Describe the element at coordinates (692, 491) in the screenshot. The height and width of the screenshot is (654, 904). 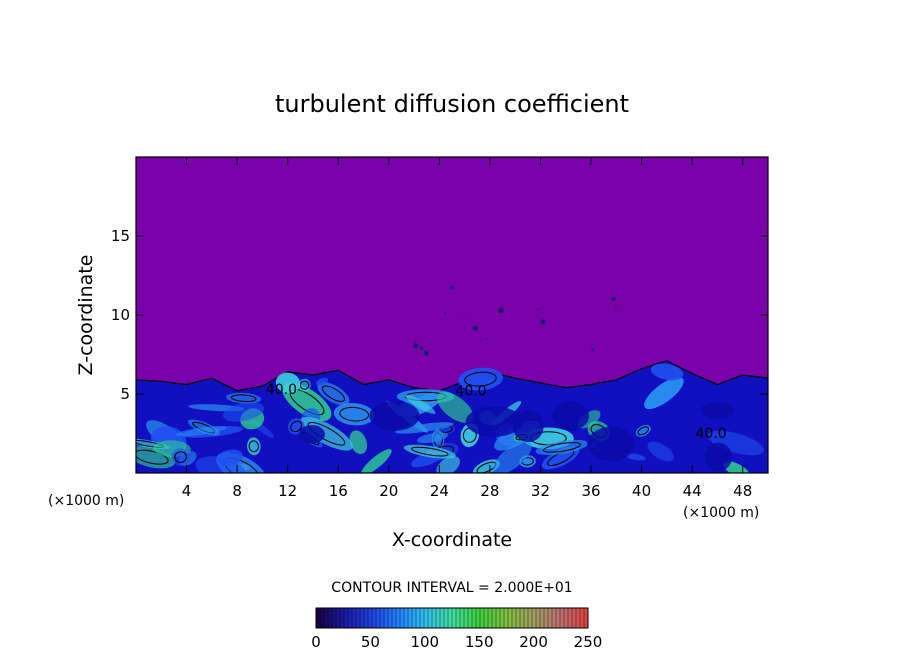
I see `x-tick-label: 44` at that location.